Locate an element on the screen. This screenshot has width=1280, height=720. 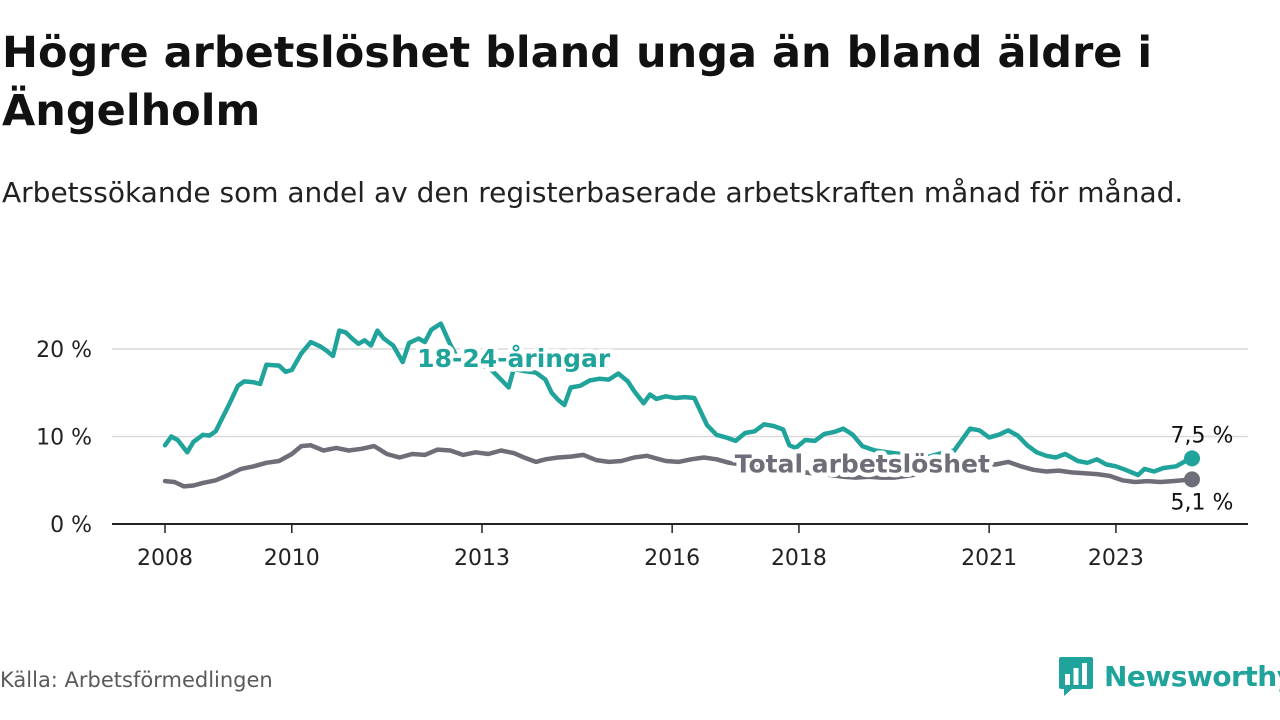
bar-chart-bubble-icon is located at coordinates (1076, 676).